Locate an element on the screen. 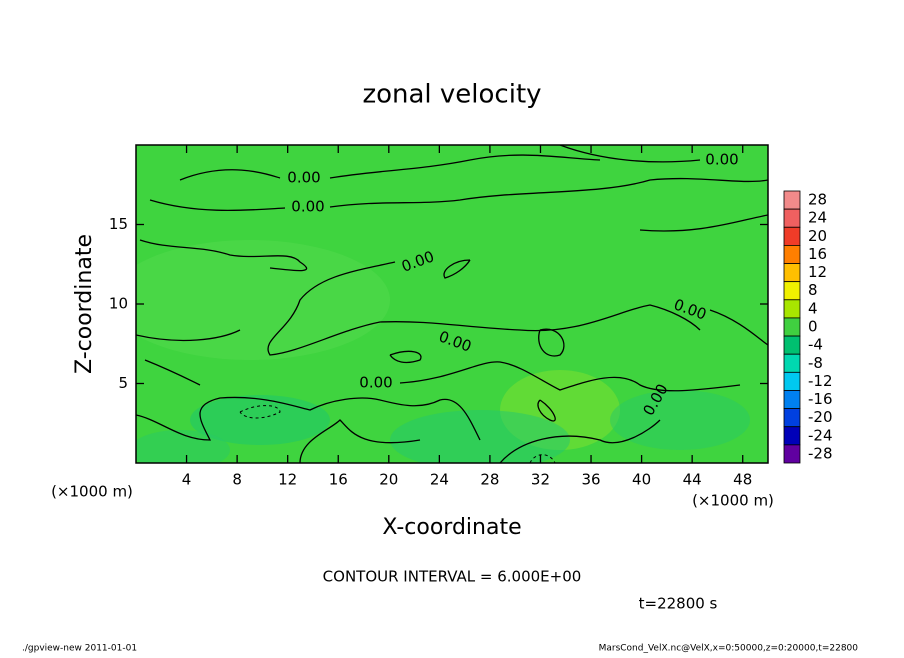 The height and width of the screenshot is (658, 904). x-tick-label: 36 is located at coordinates (590, 480).